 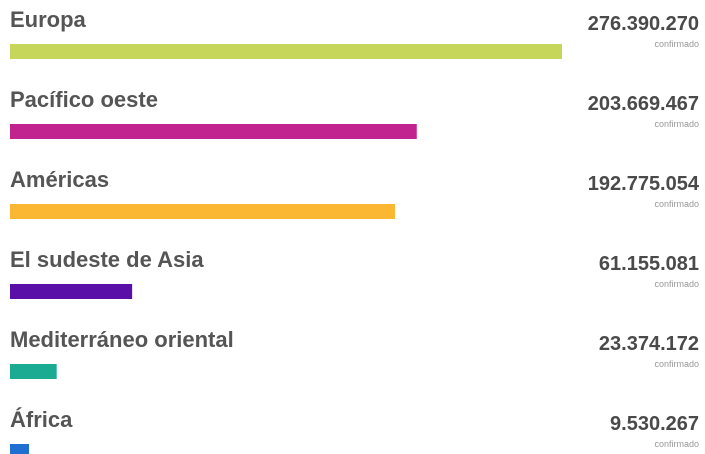 What do you see at coordinates (107, 259) in the screenshot?
I see `region-label: El sudeste de Asia` at bounding box center [107, 259].